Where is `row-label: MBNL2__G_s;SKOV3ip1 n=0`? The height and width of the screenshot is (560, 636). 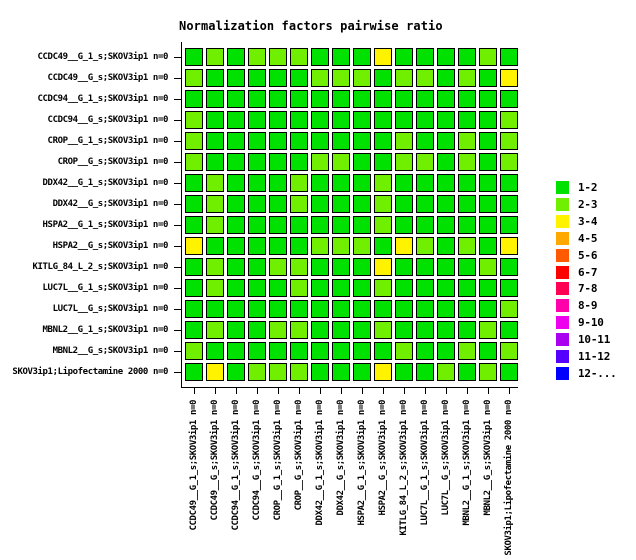
row-label: MBNL2__G_s;SKOV3ip1 n=0 is located at coordinates (110, 351).